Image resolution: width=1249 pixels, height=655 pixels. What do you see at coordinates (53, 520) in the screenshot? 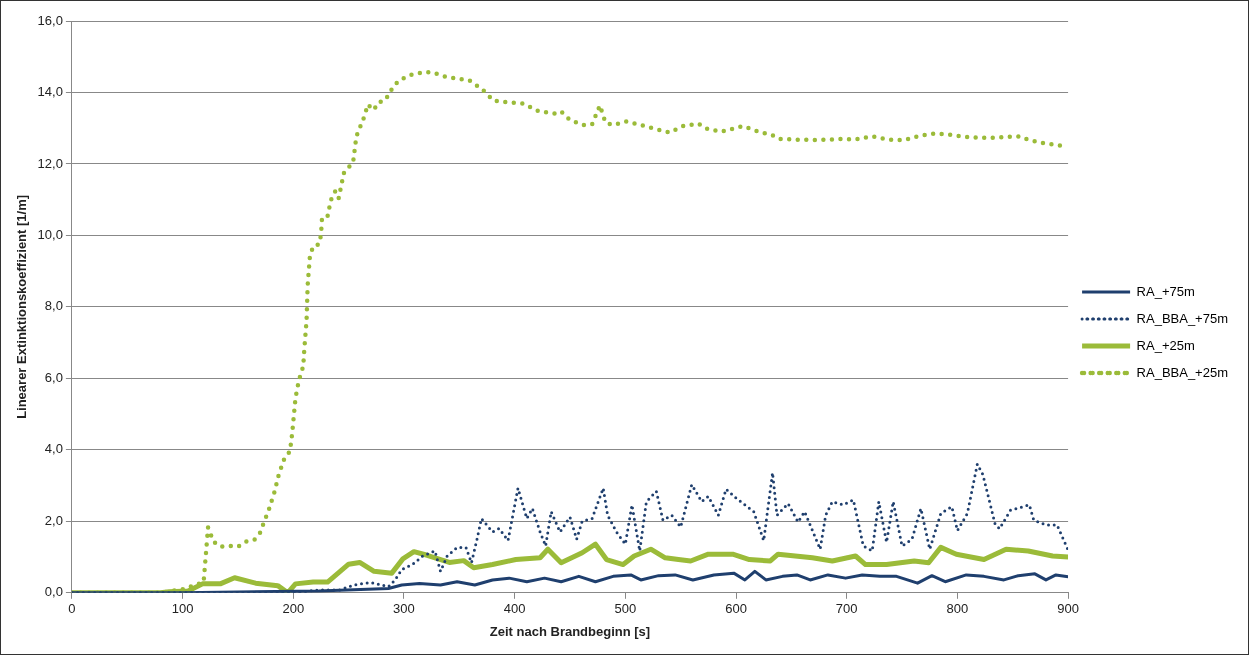
I see `y-tick-label: 2,0` at bounding box center [53, 520].